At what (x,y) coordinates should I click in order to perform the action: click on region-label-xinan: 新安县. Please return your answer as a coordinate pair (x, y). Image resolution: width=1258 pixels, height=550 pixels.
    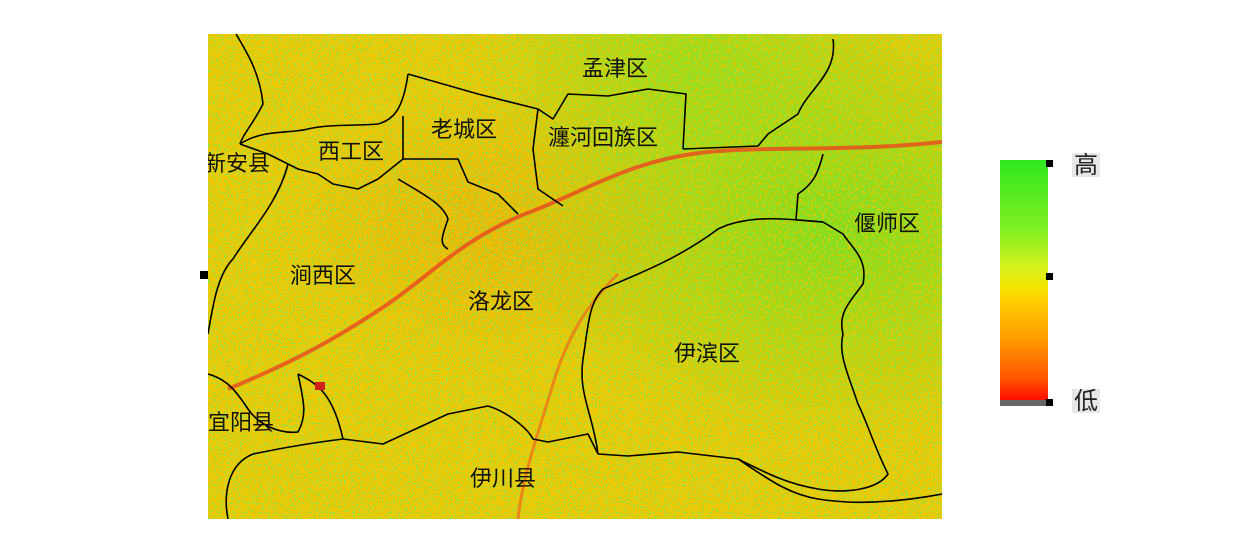
    Looking at the image, I should click on (239, 164).